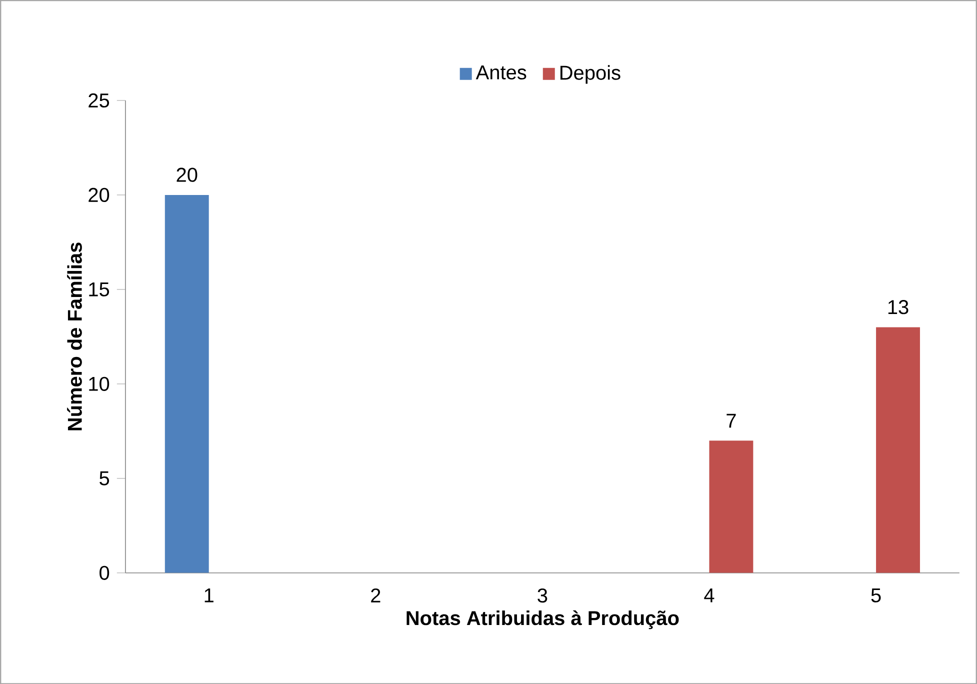 This screenshot has height=684, width=977. Describe the element at coordinates (209, 595) in the screenshot. I see `x-tick-label: 1` at that location.